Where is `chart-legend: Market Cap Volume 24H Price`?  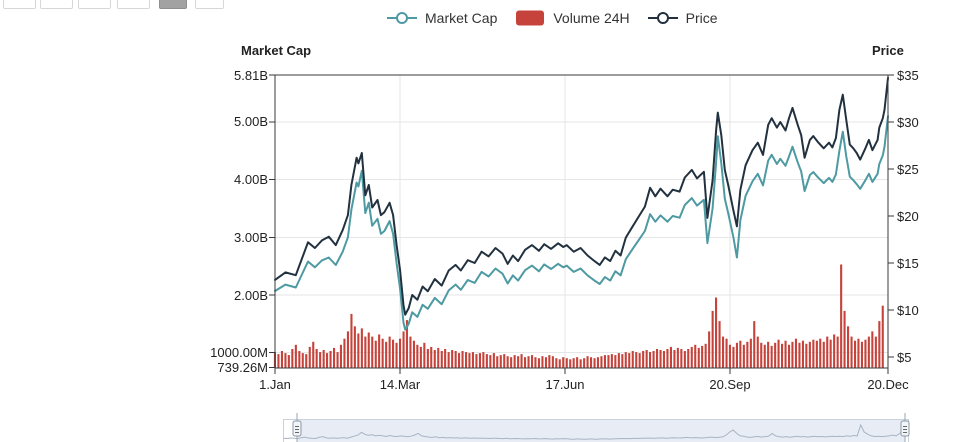
chart-legend: Market Cap Volume 24H Price is located at coordinates (552, 18).